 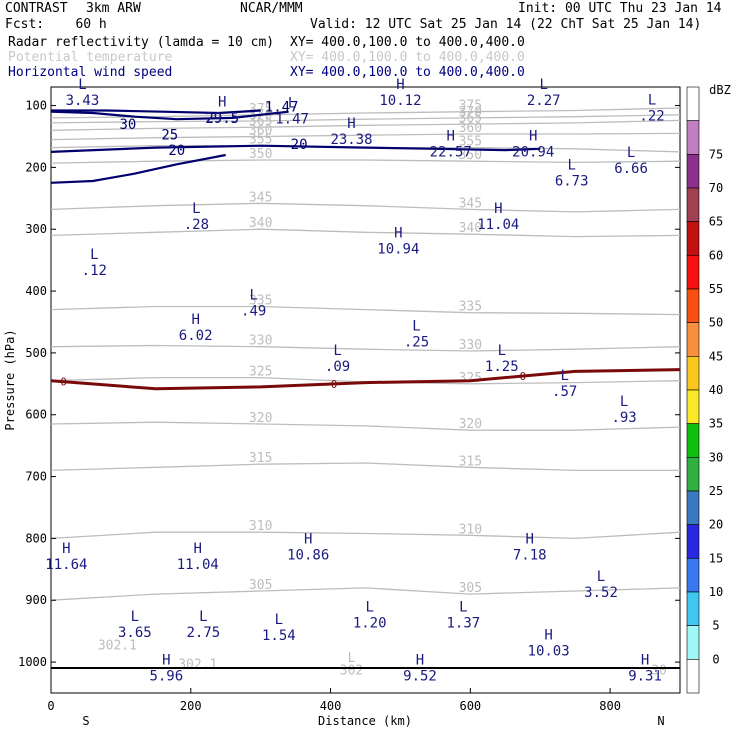 I want to click on extremum-value: 6.02, so click(x=196, y=336).